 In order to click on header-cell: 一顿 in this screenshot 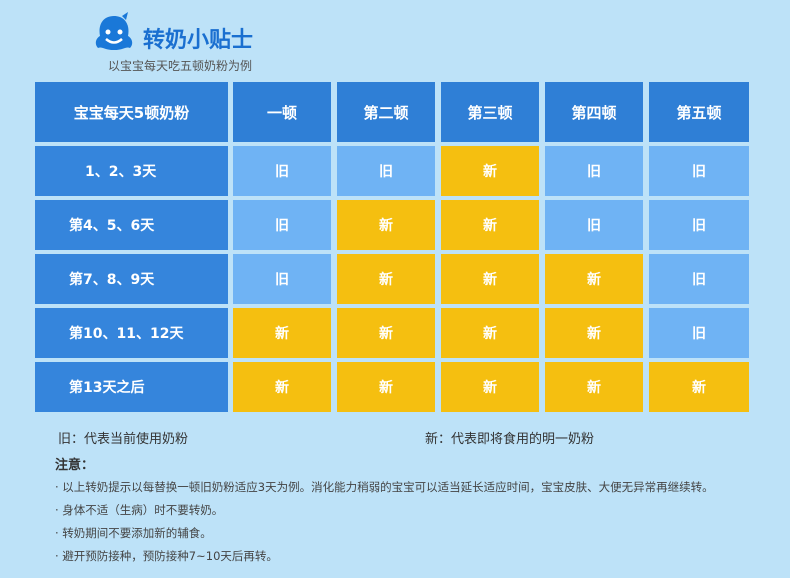, I will do `click(282, 112)`.